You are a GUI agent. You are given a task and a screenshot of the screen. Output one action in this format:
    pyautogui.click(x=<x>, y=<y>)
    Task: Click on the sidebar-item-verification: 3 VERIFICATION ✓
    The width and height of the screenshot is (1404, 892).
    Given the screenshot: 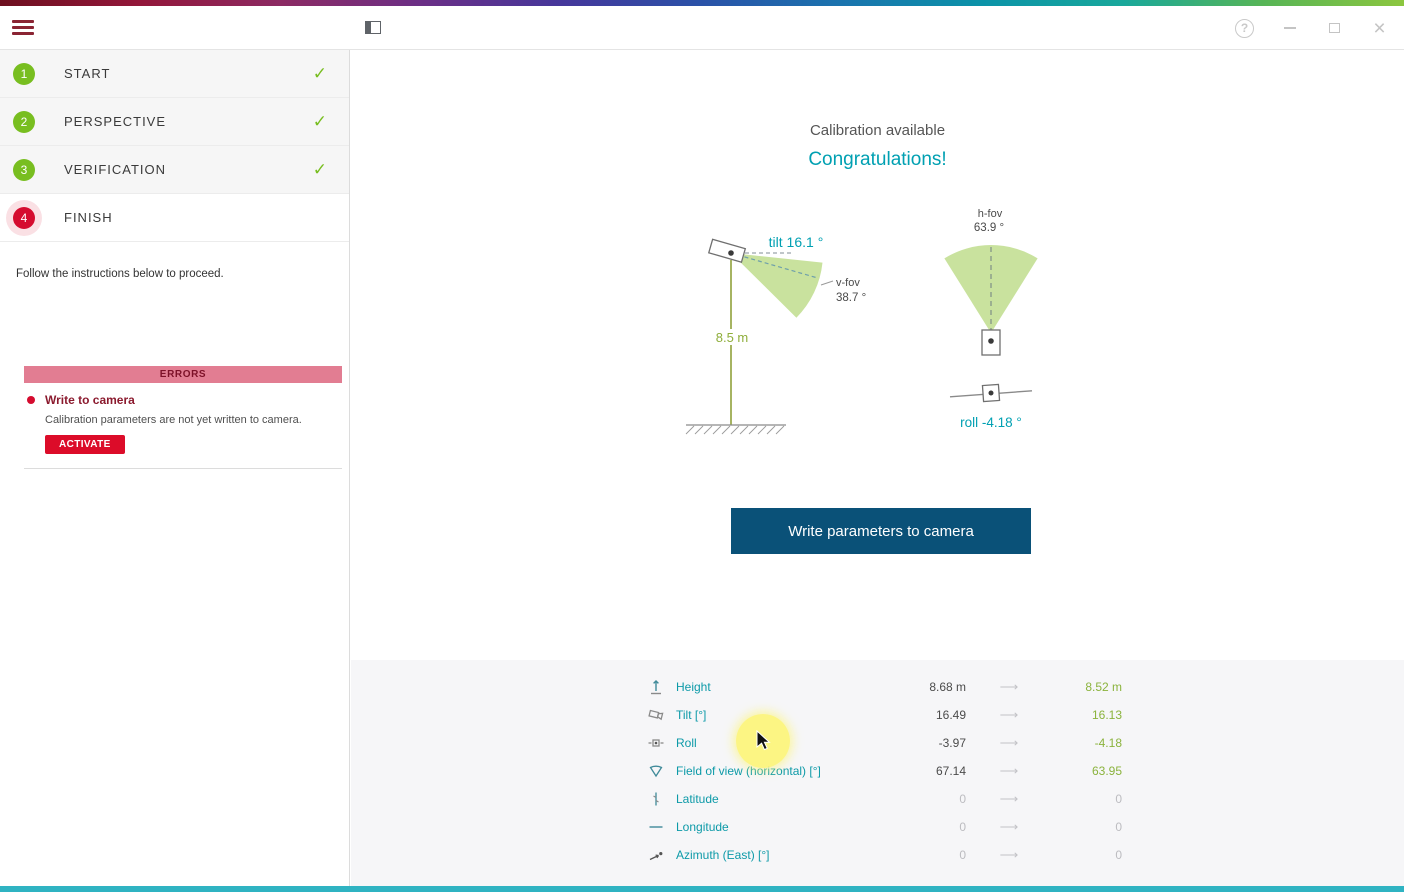 What is the action you would take?
    pyautogui.click(x=174, y=170)
    